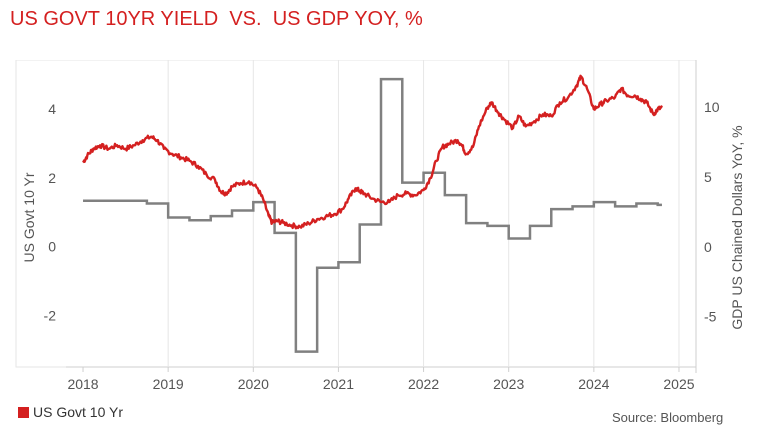 Image resolution: width=776 pixels, height=448 pixels. Describe the element at coordinates (668, 417) in the screenshot. I see `source-note: Source: Bloomberg` at that location.